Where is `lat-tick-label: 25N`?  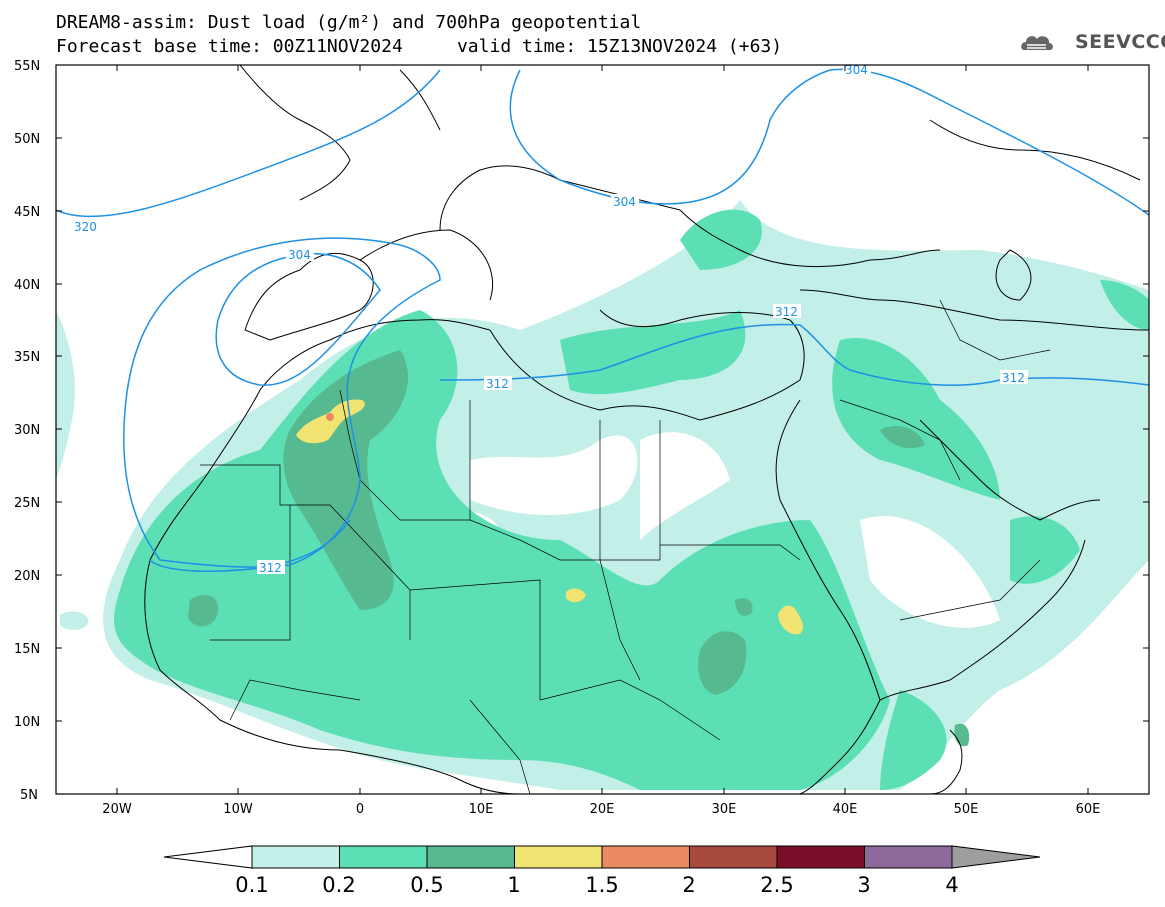
lat-tick-label: 25N is located at coordinates (27, 503).